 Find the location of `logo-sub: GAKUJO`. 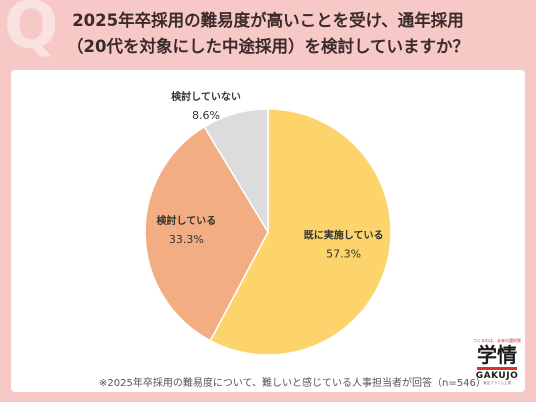

logo-sub: GAKUJO is located at coordinates (497, 376).